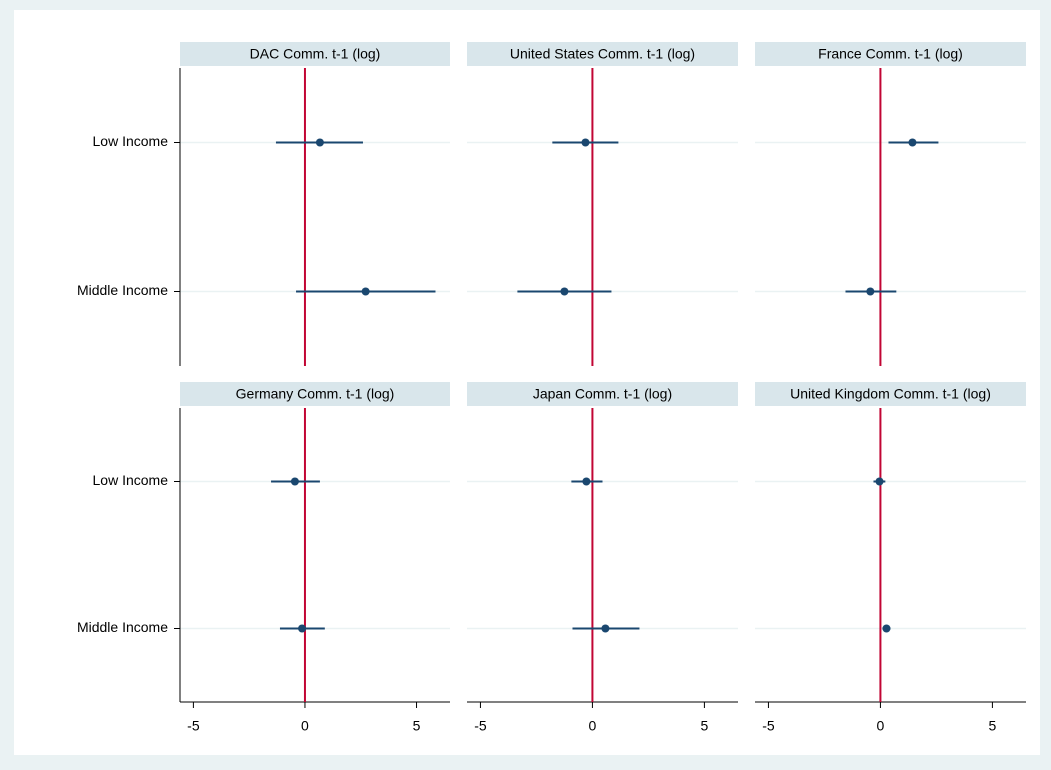  I want to click on panel-title: Japan Comm. t-1 (log), so click(602, 394).